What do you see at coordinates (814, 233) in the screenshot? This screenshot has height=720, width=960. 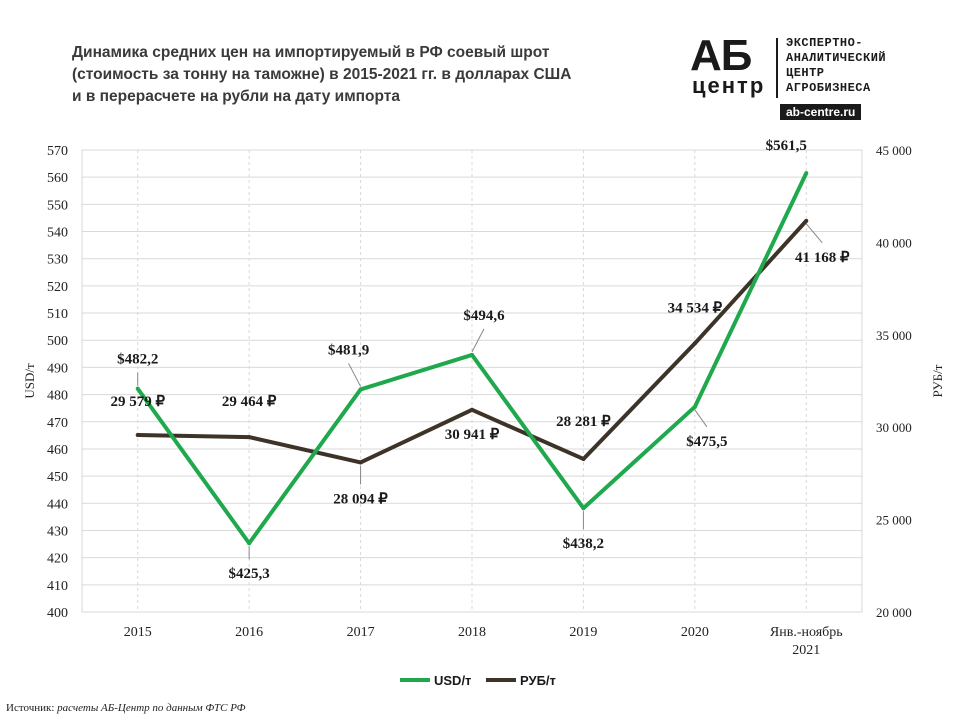 I see `leader-line-rub` at bounding box center [814, 233].